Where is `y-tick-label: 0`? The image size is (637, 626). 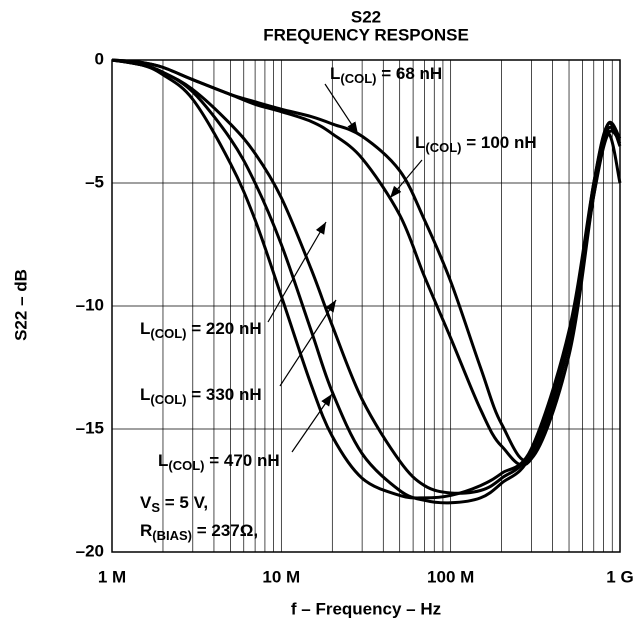
y-tick-label: 0 is located at coordinates (99, 58).